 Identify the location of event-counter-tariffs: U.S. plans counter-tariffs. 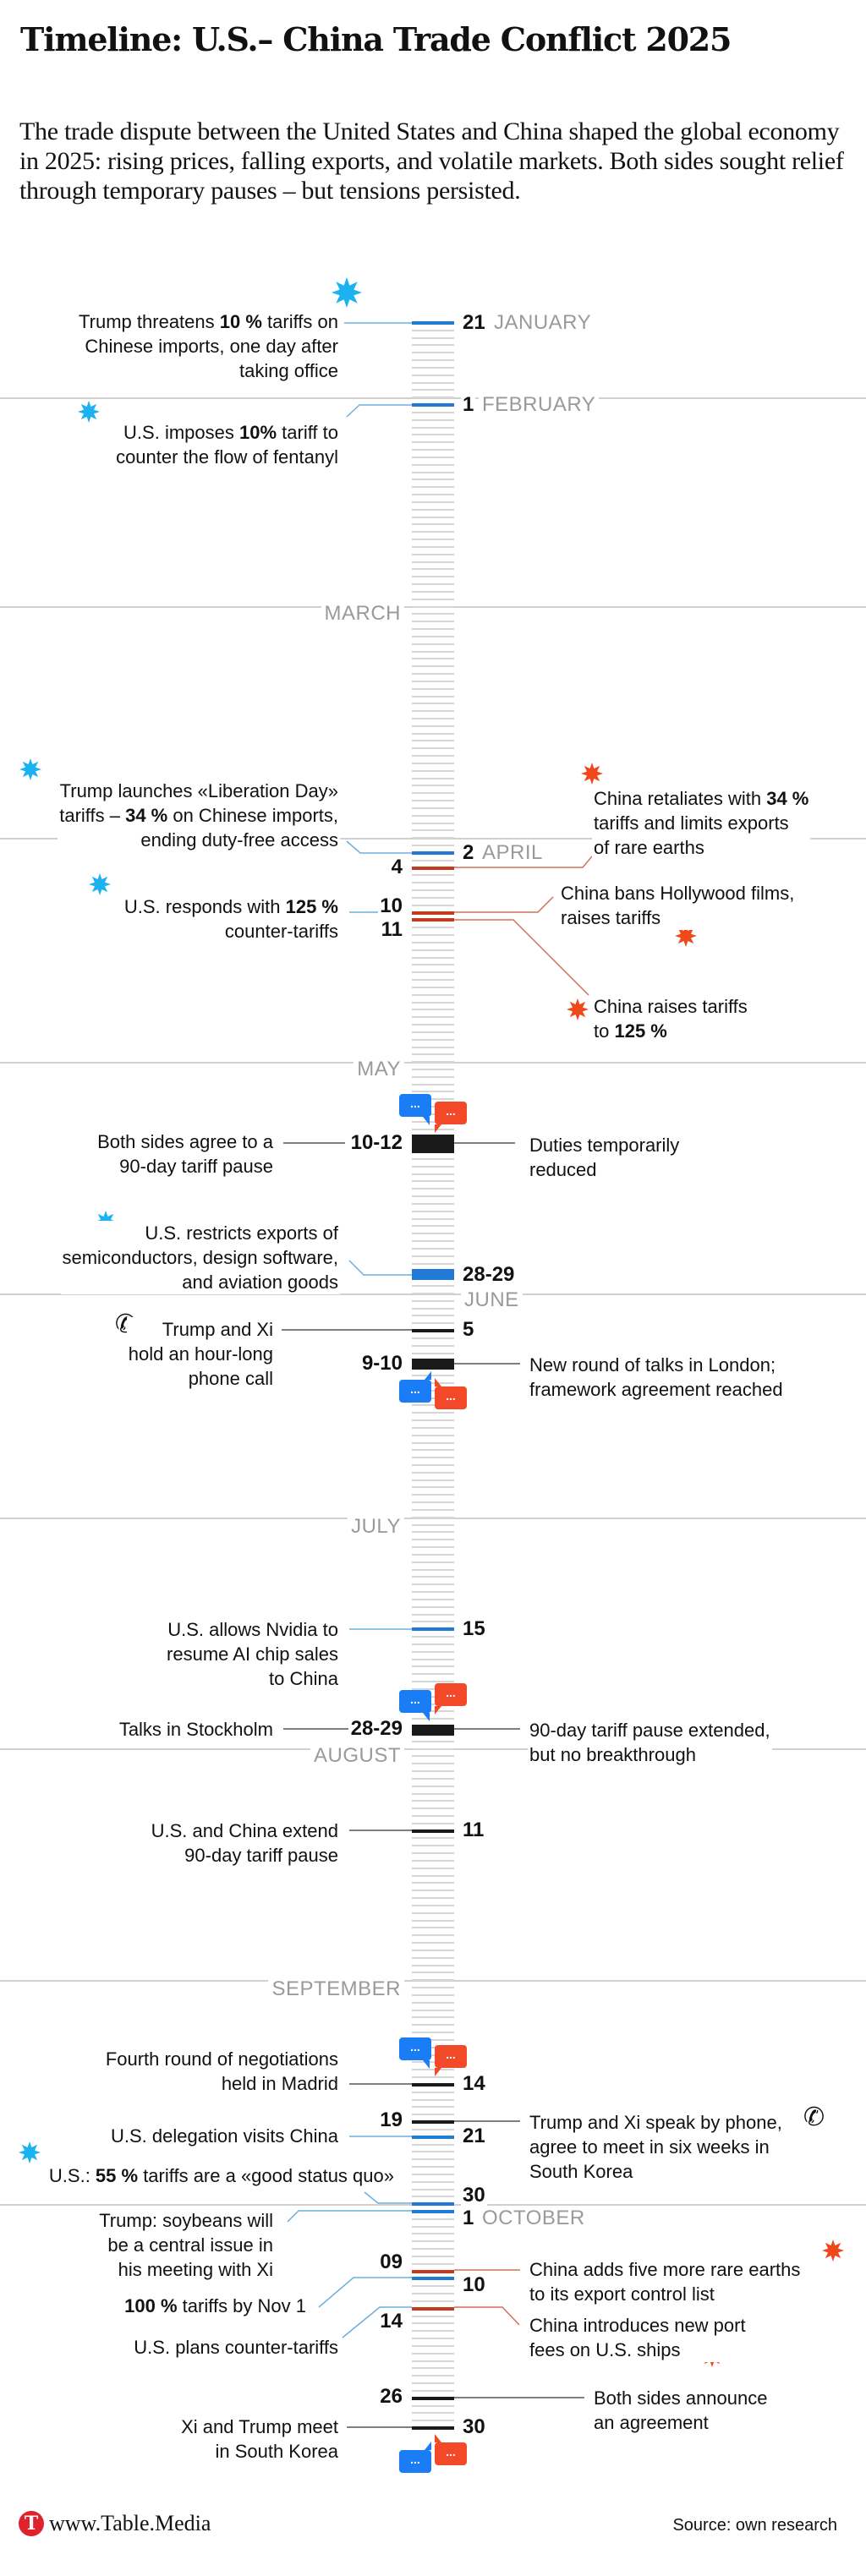
(236, 2347).